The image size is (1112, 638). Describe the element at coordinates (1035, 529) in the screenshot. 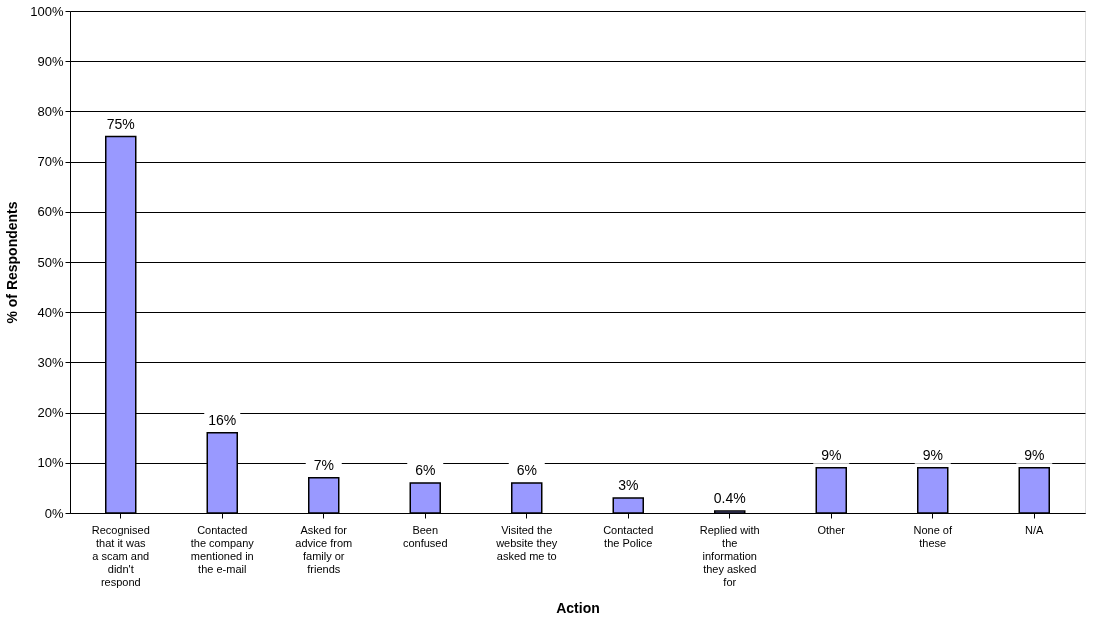

I see `x-tick-label: N/A` at that location.